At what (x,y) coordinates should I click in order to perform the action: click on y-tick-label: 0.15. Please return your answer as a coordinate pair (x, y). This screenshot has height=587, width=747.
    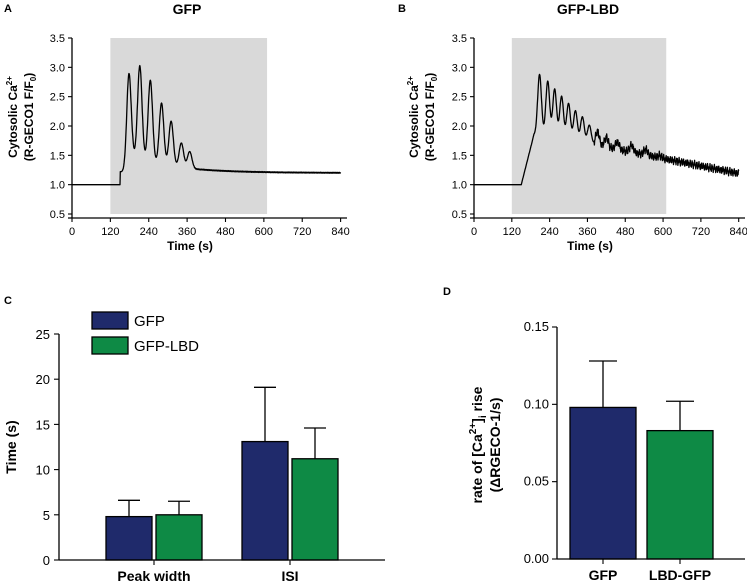
    Looking at the image, I should click on (536, 326).